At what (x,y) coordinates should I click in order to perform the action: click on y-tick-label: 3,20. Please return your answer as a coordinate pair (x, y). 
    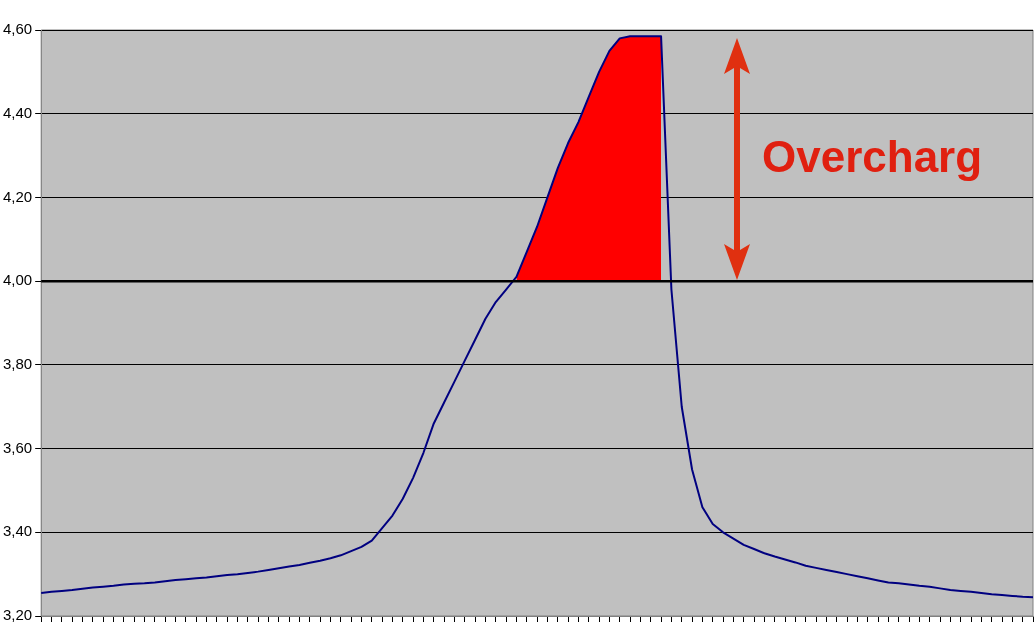
    Looking at the image, I should click on (17, 615).